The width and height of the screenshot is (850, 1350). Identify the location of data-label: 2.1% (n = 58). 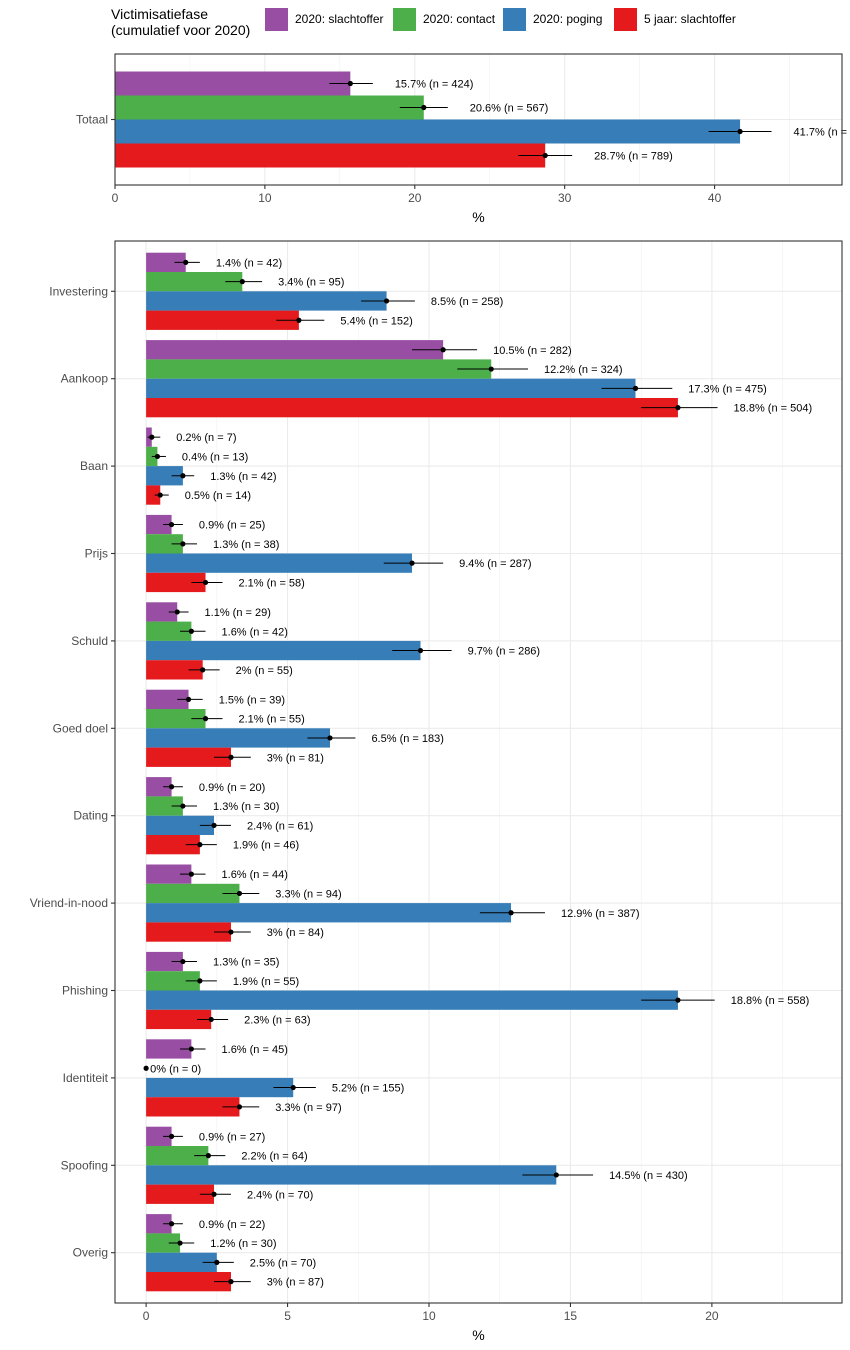
(271, 583).